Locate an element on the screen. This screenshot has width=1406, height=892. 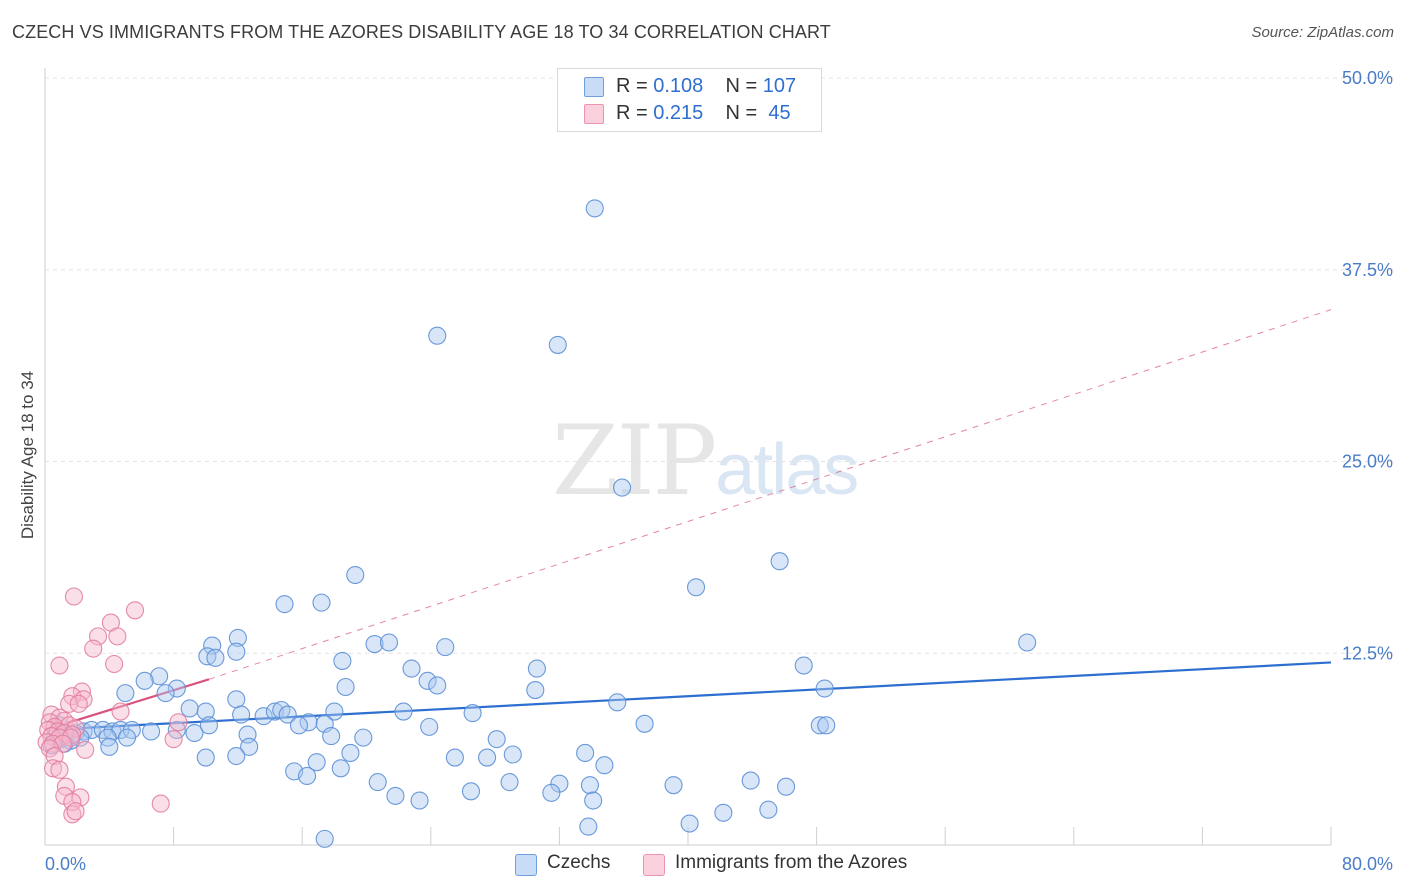
trend-line is located at coordinates (688, 696).